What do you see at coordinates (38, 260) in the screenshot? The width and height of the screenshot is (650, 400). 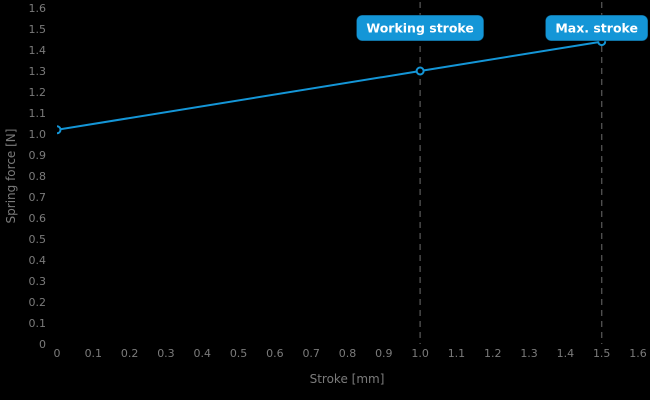 I see `y-tick-label: 0.4` at bounding box center [38, 260].